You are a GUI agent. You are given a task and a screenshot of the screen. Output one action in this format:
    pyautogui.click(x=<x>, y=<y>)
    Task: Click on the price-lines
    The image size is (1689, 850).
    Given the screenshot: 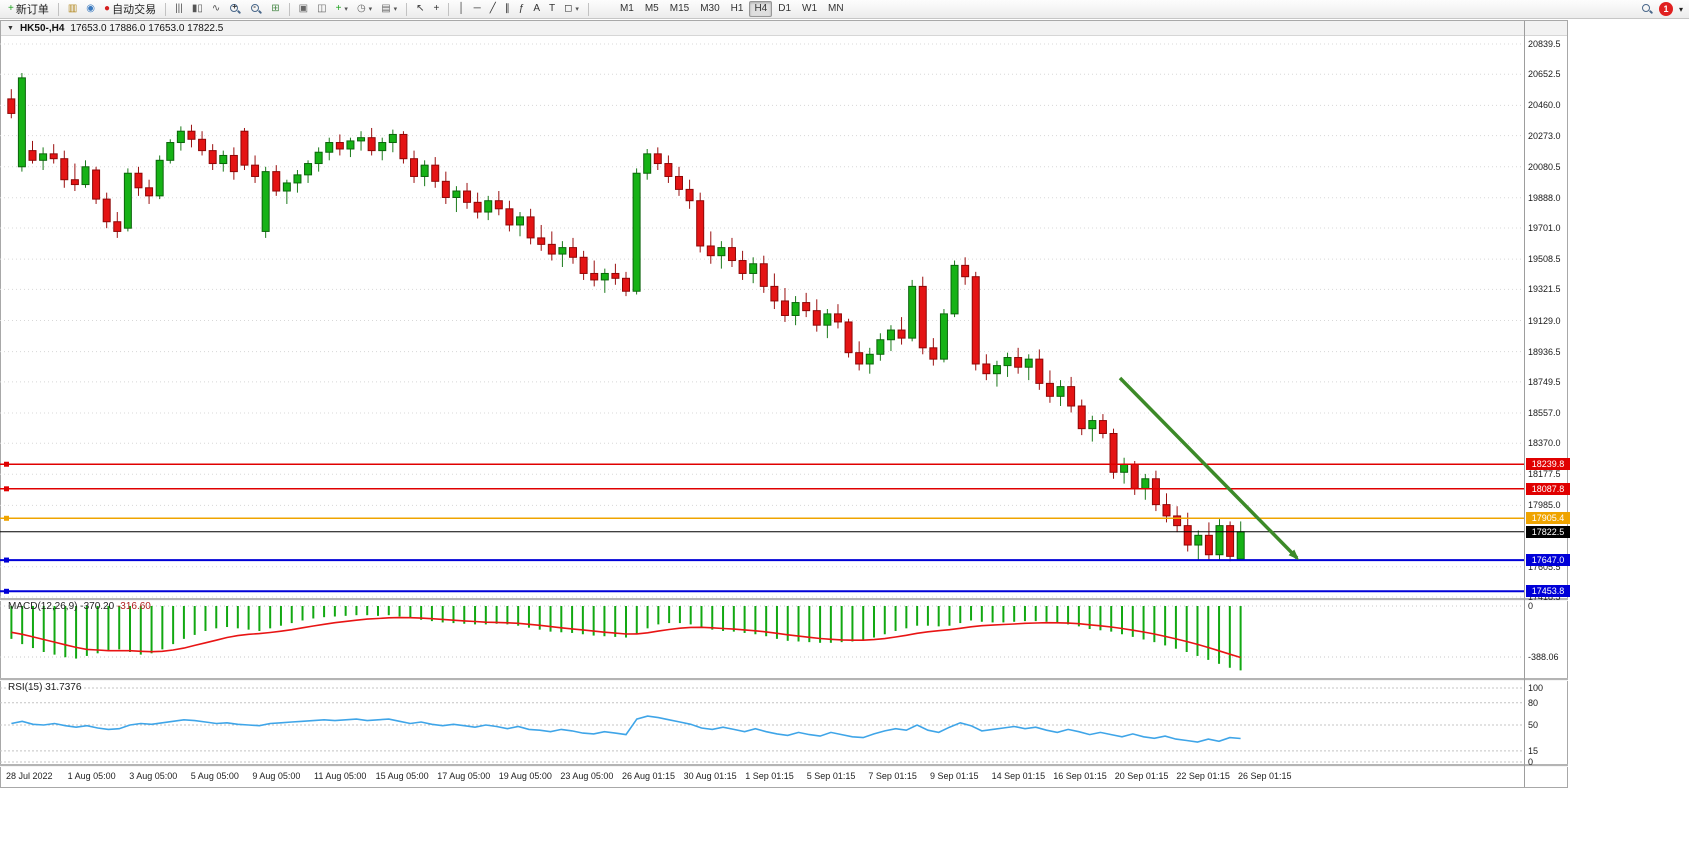 What is the action you would take?
    pyautogui.click(x=762, y=527)
    